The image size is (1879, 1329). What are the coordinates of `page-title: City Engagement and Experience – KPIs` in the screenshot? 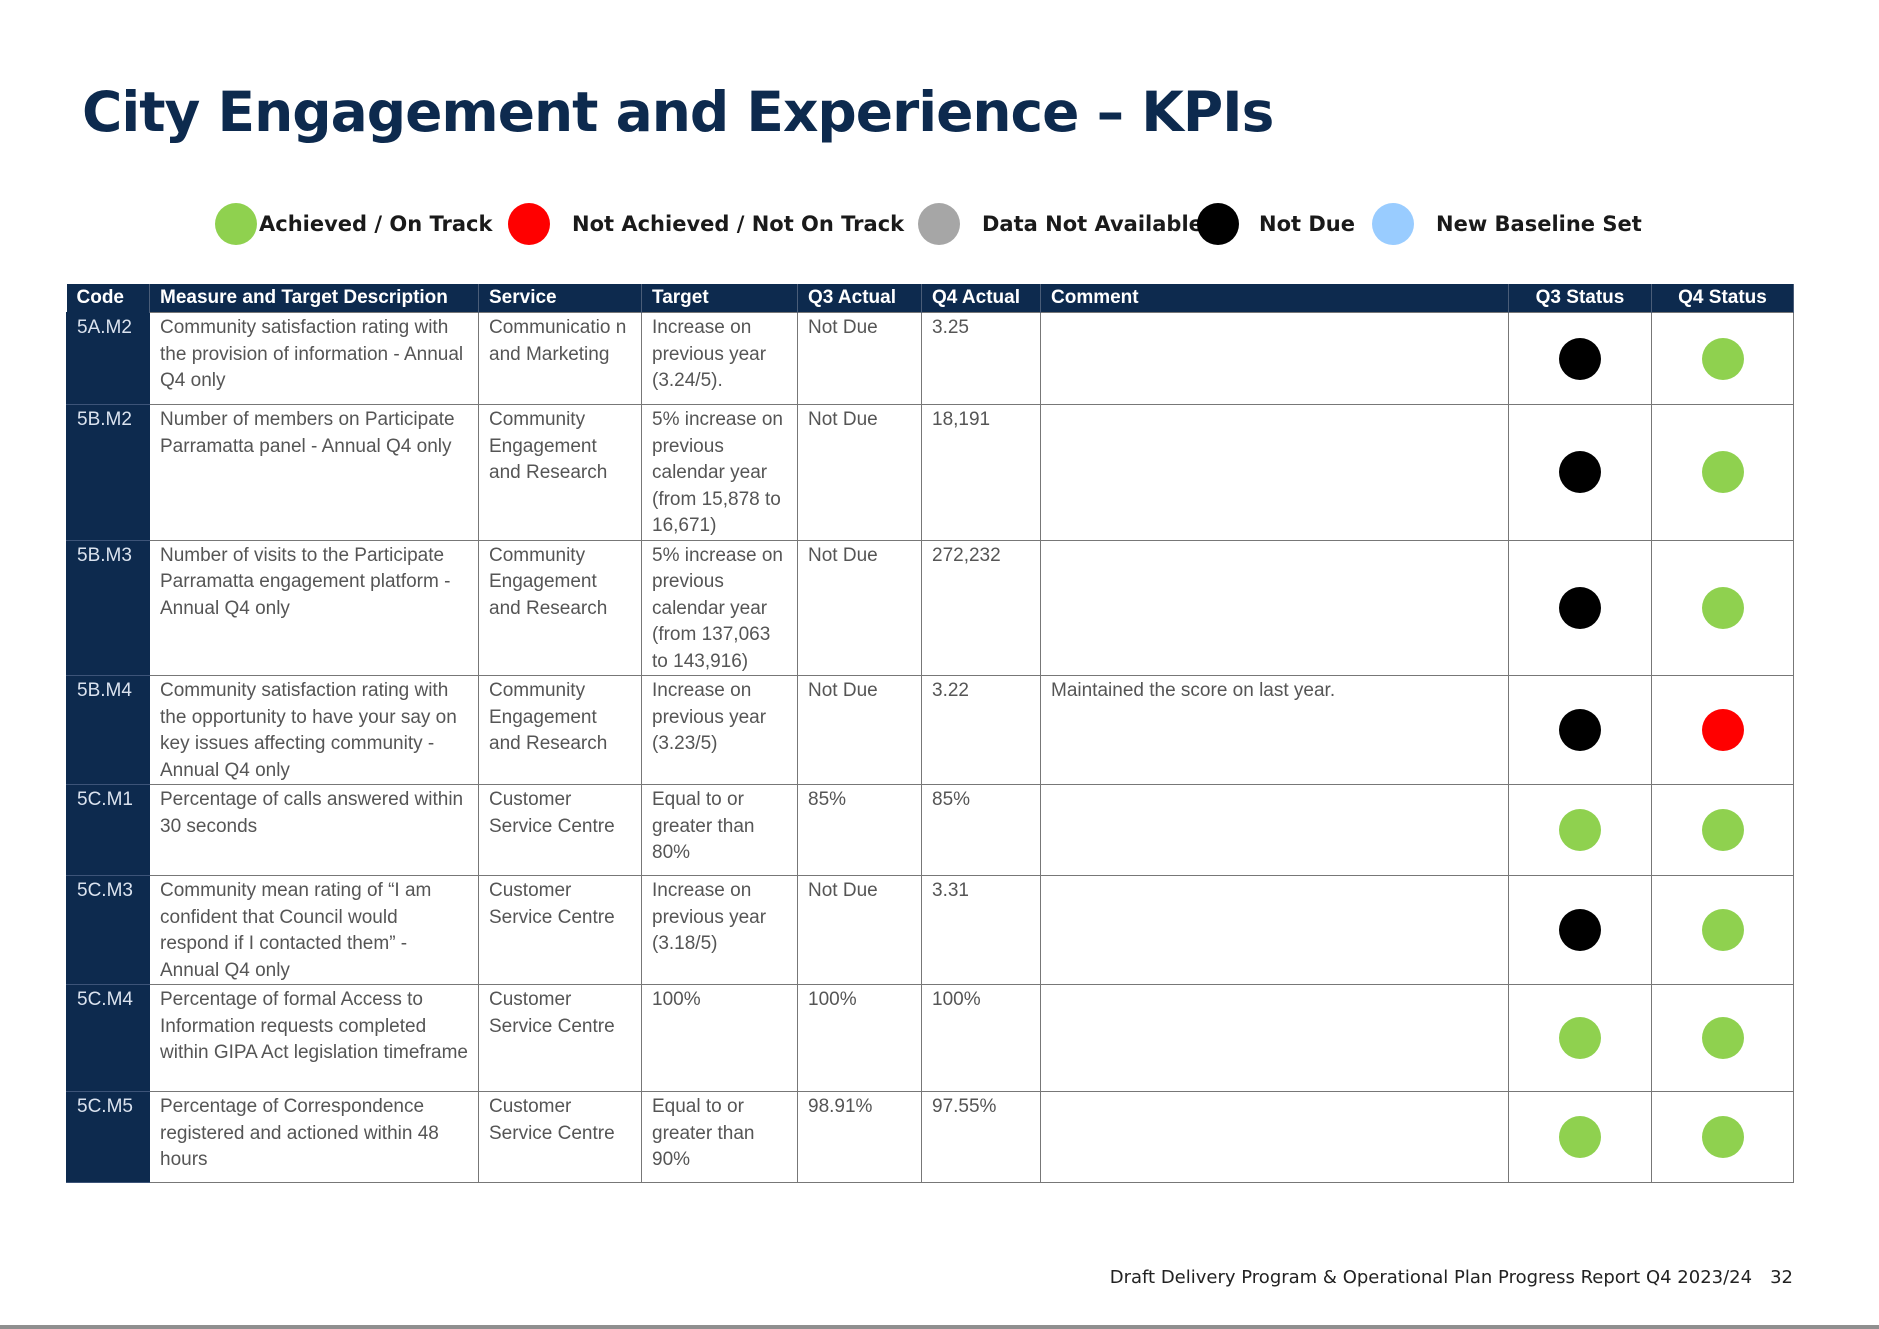 It's located at (678, 112).